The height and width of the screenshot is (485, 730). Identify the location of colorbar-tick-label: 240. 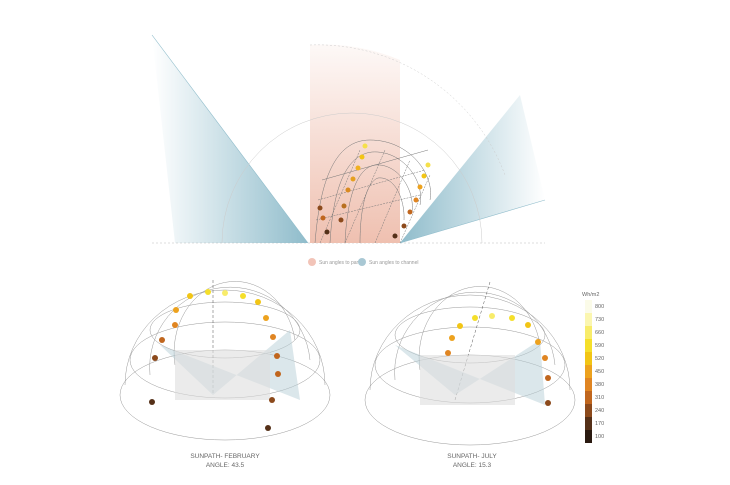
(599, 411).